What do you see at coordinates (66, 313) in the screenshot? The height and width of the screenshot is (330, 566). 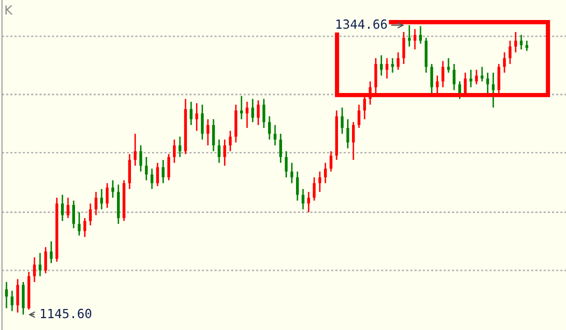 I see `annotation: 1145.60` at bounding box center [66, 313].